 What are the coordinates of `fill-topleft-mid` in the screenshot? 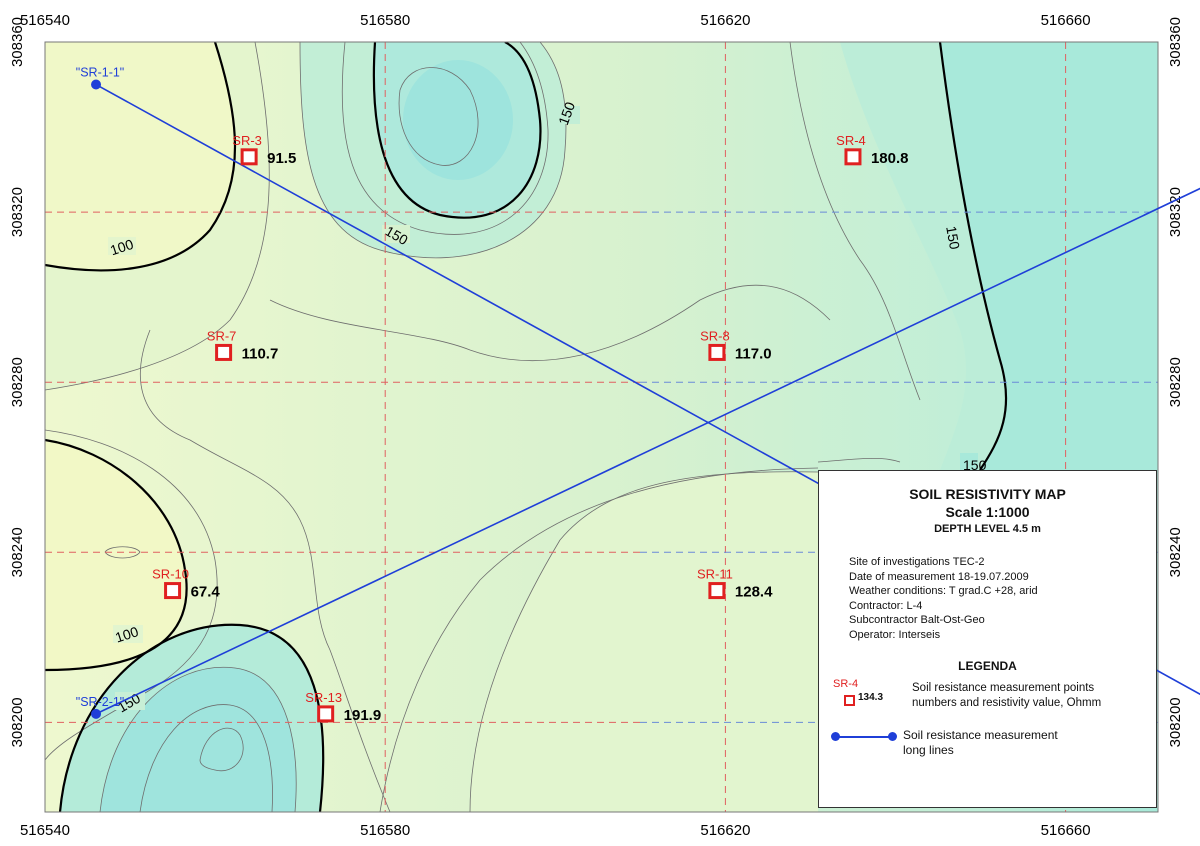 It's located at (157, 216).